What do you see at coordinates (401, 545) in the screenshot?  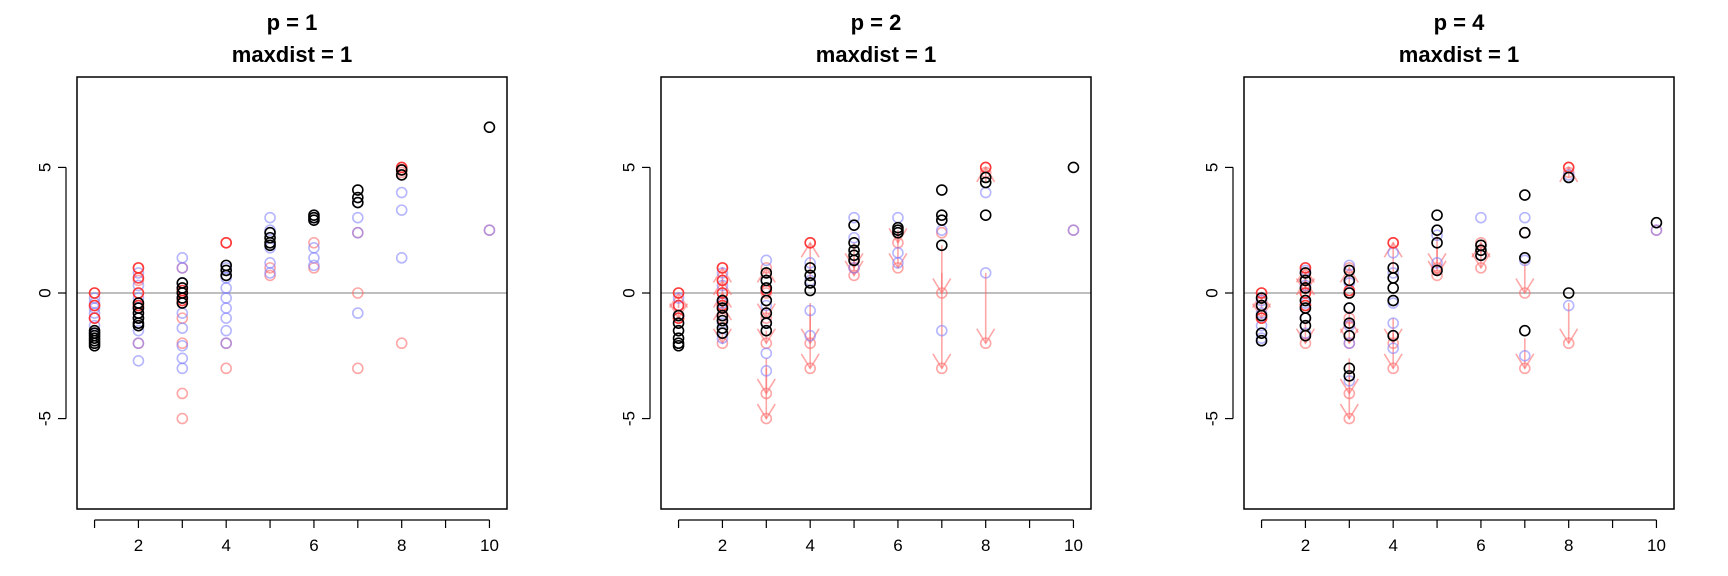 I see `x-tick-label: 8` at bounding box center [401, 545].